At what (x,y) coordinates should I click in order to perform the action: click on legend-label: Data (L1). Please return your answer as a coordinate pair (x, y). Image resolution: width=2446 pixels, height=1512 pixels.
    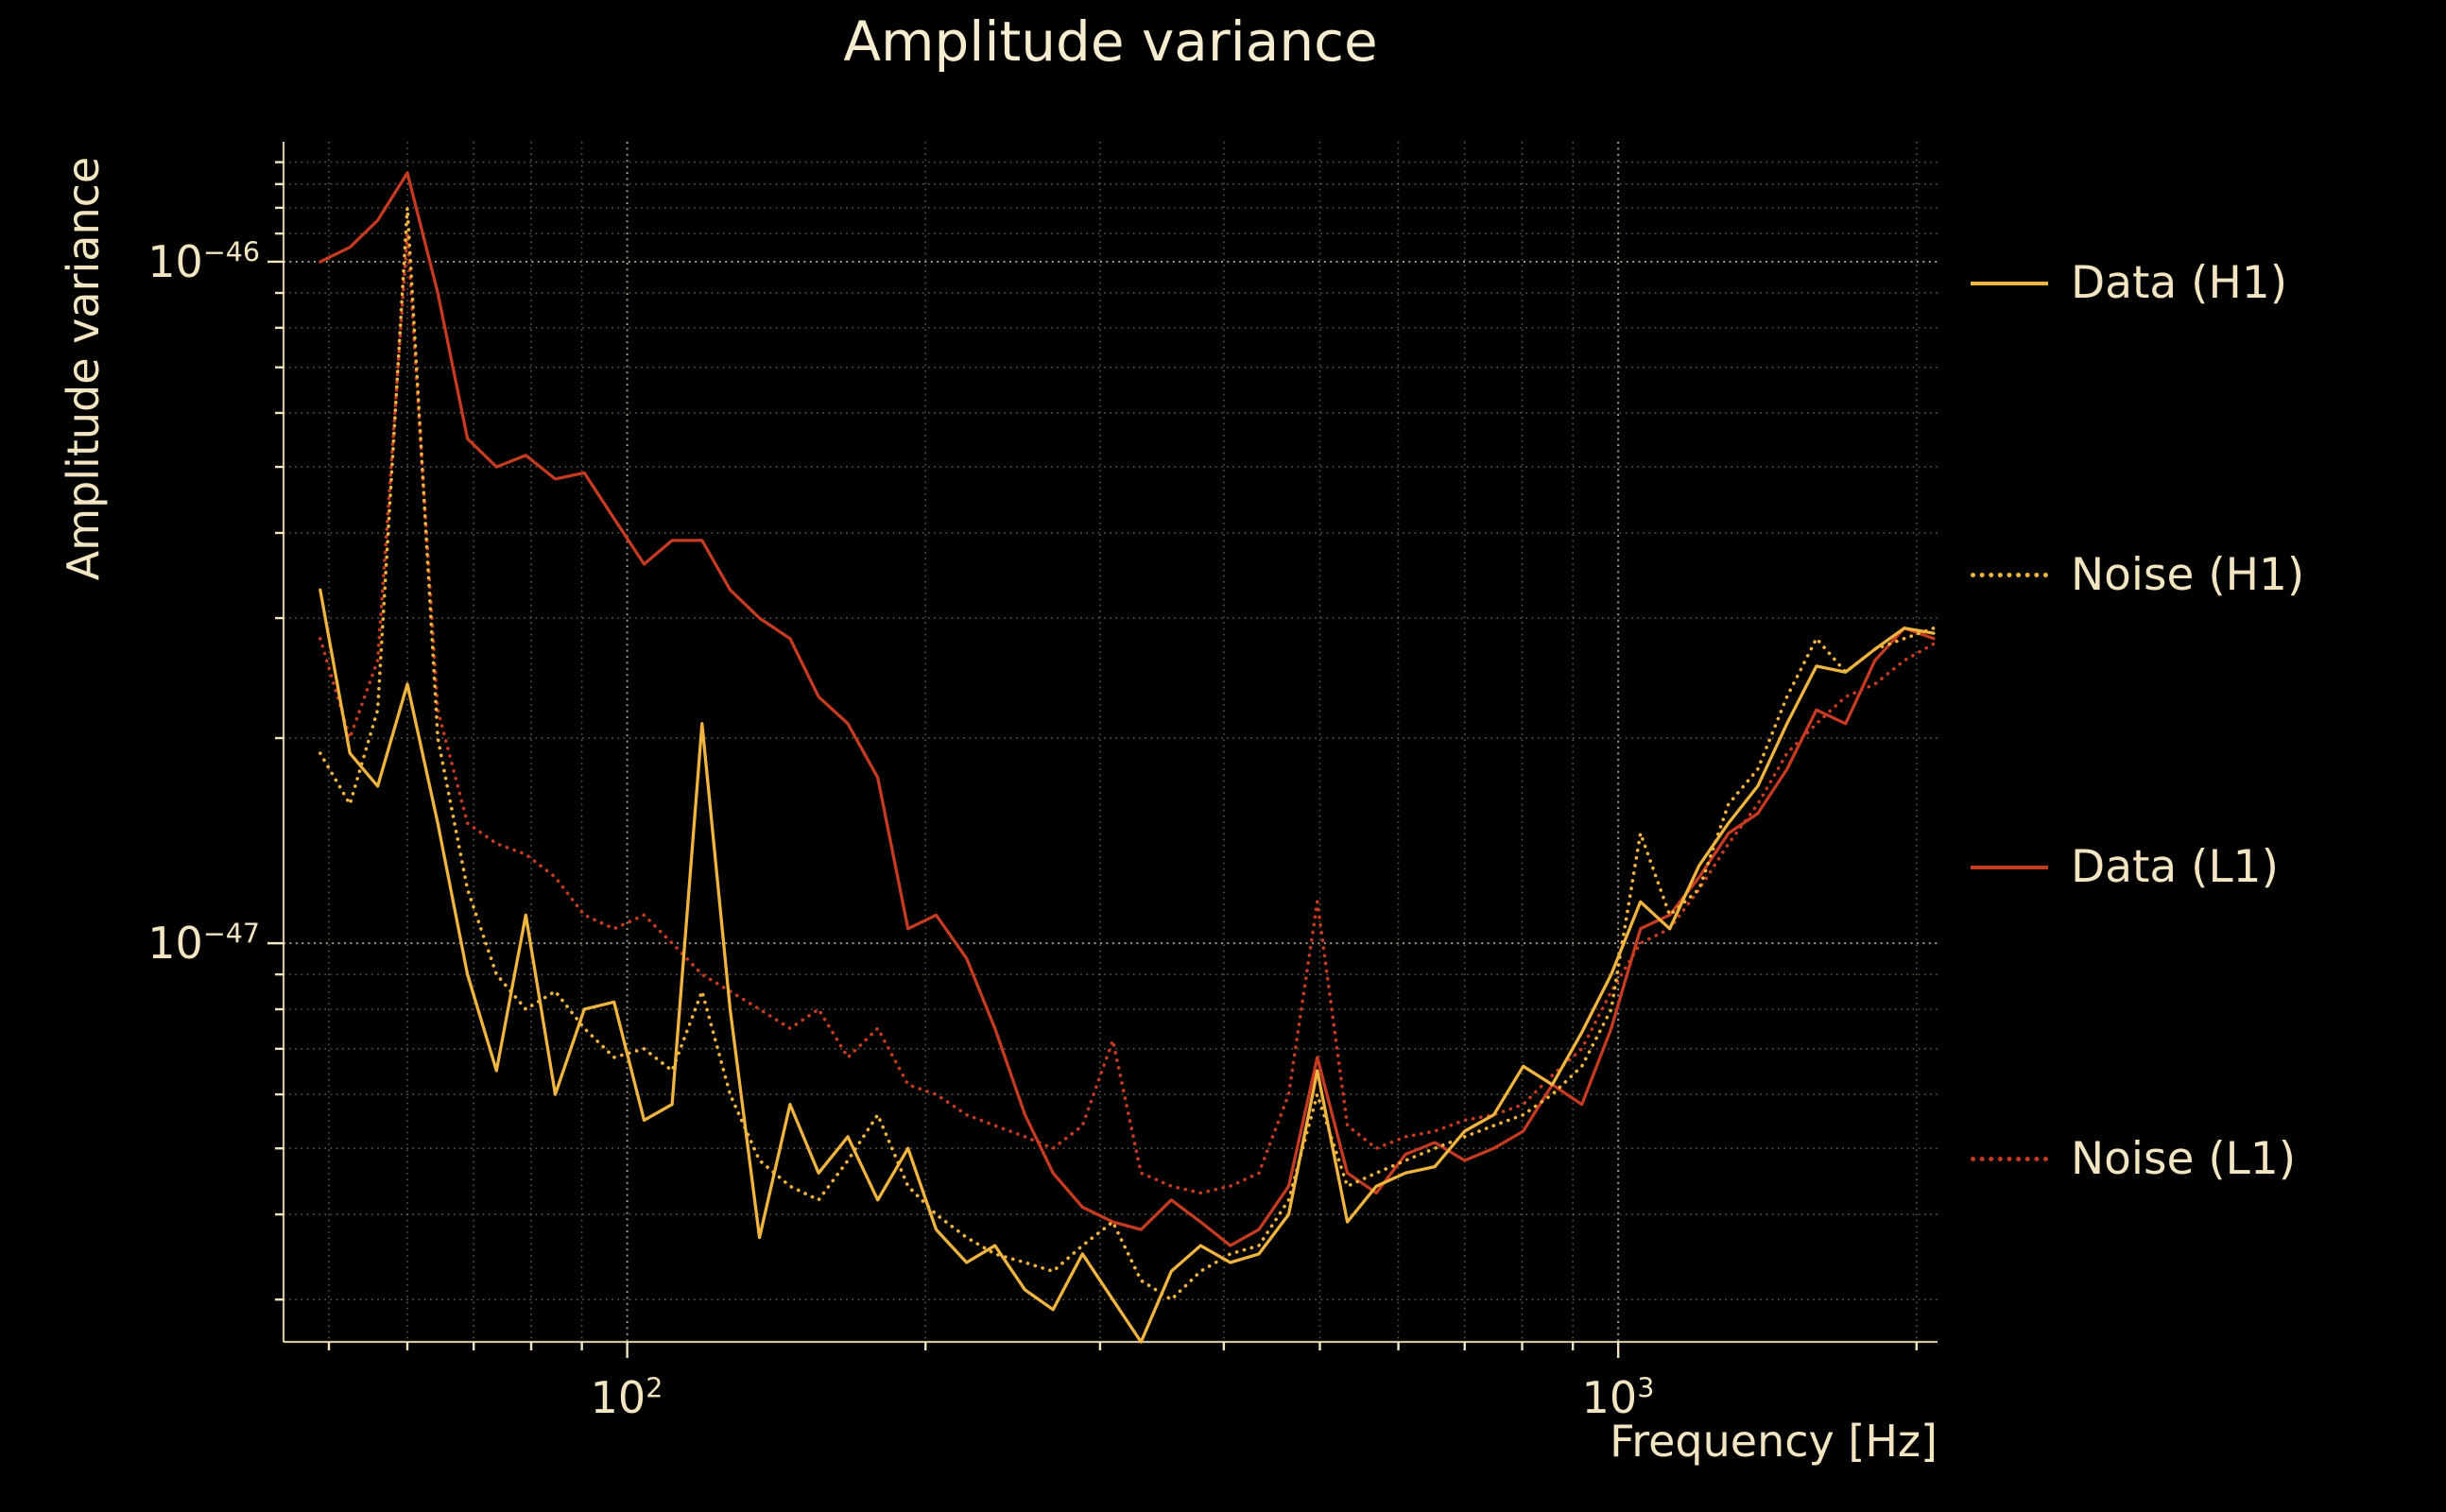
    Looking at the image, I should click on (2175, 867).